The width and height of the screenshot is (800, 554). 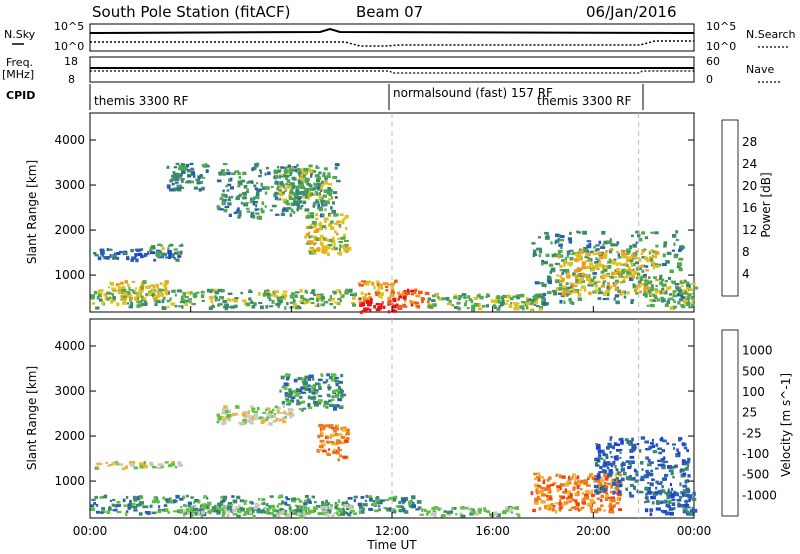 I want to click on power-colorbar-tick: 24, so click(x=749, y=164).